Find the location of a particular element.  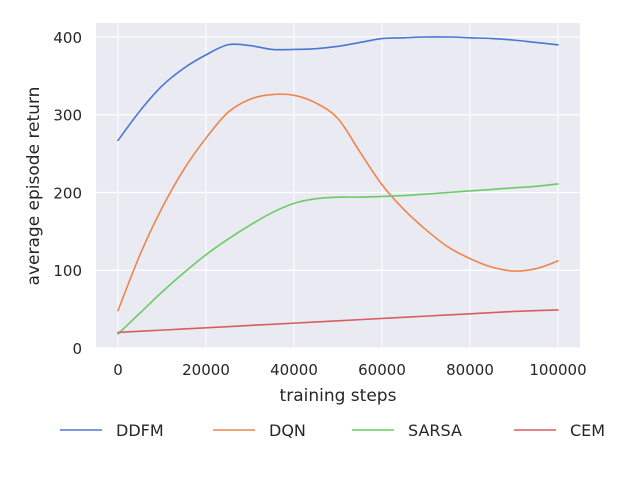

x-tick-label: 60000 is located at coordinates (382, 370).